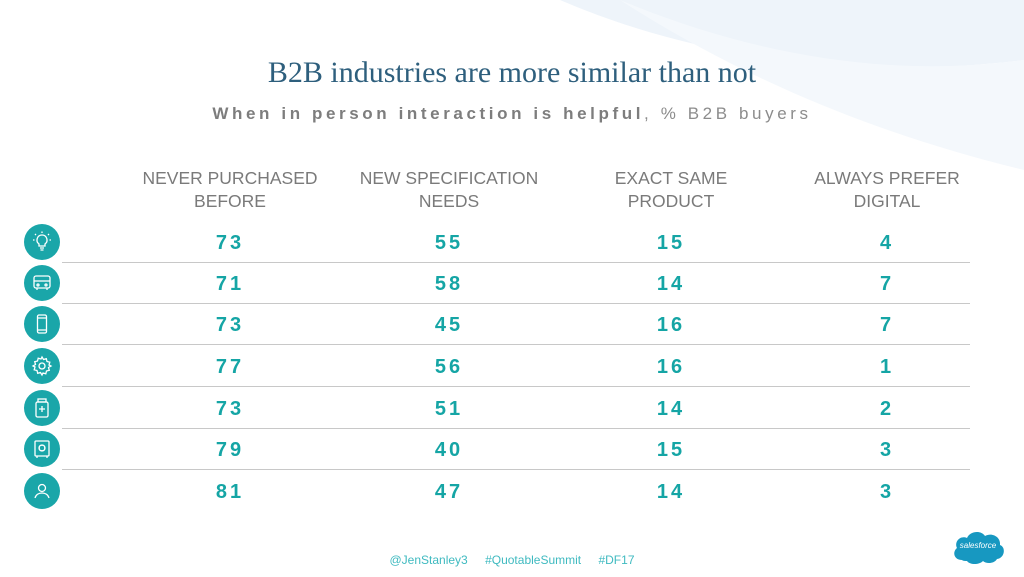 This screenshot has height=577, width=1024. Describe the element at coordinates (42, 449) in the screenshot. I see `safe-icon` at that location.